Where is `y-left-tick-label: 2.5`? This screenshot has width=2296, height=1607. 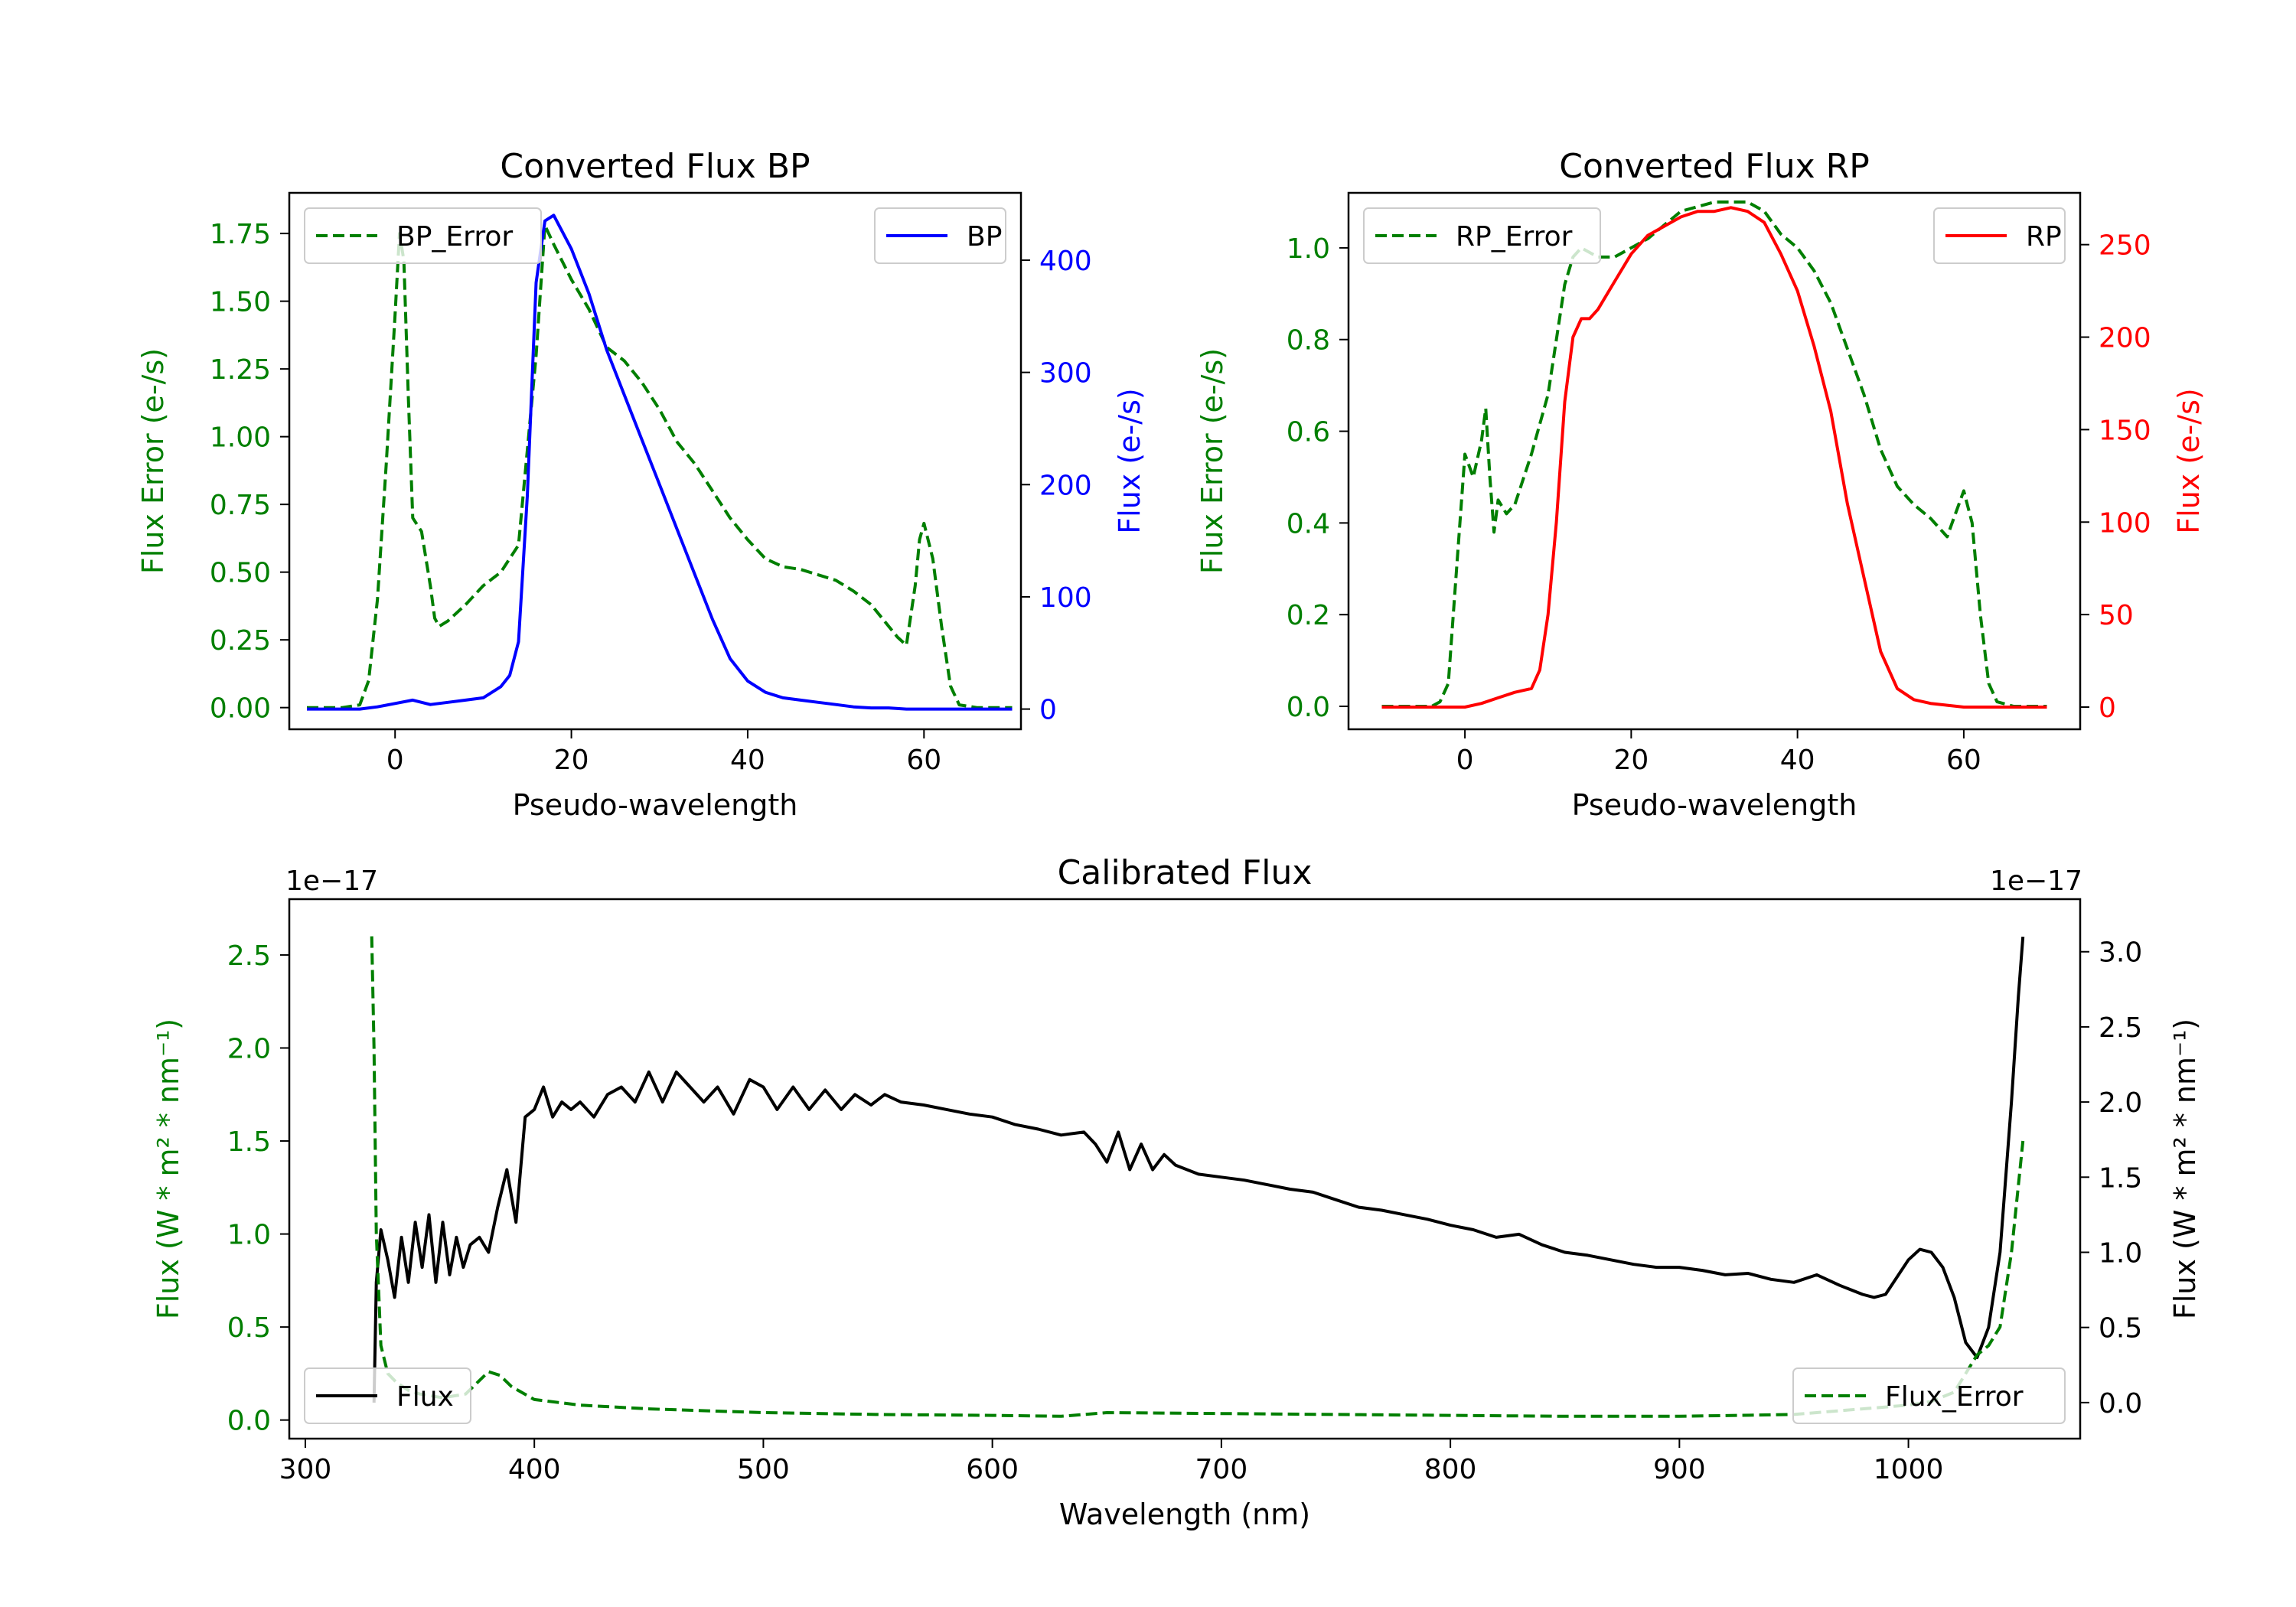
y-left-tick-label: 2.5 is located at coordinates (249, 956).